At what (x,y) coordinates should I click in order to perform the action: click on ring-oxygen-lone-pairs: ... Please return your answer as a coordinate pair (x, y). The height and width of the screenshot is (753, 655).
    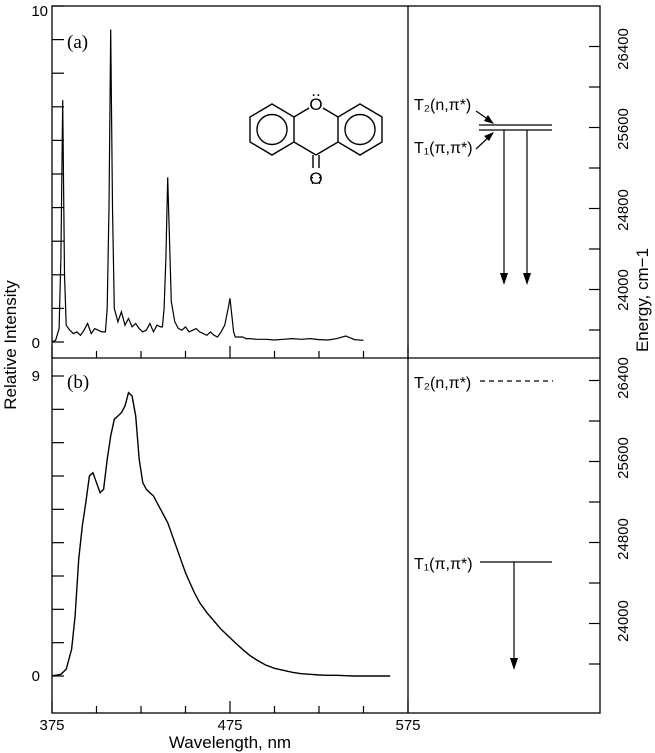
    Looking at the image, I should click on (315, 90).